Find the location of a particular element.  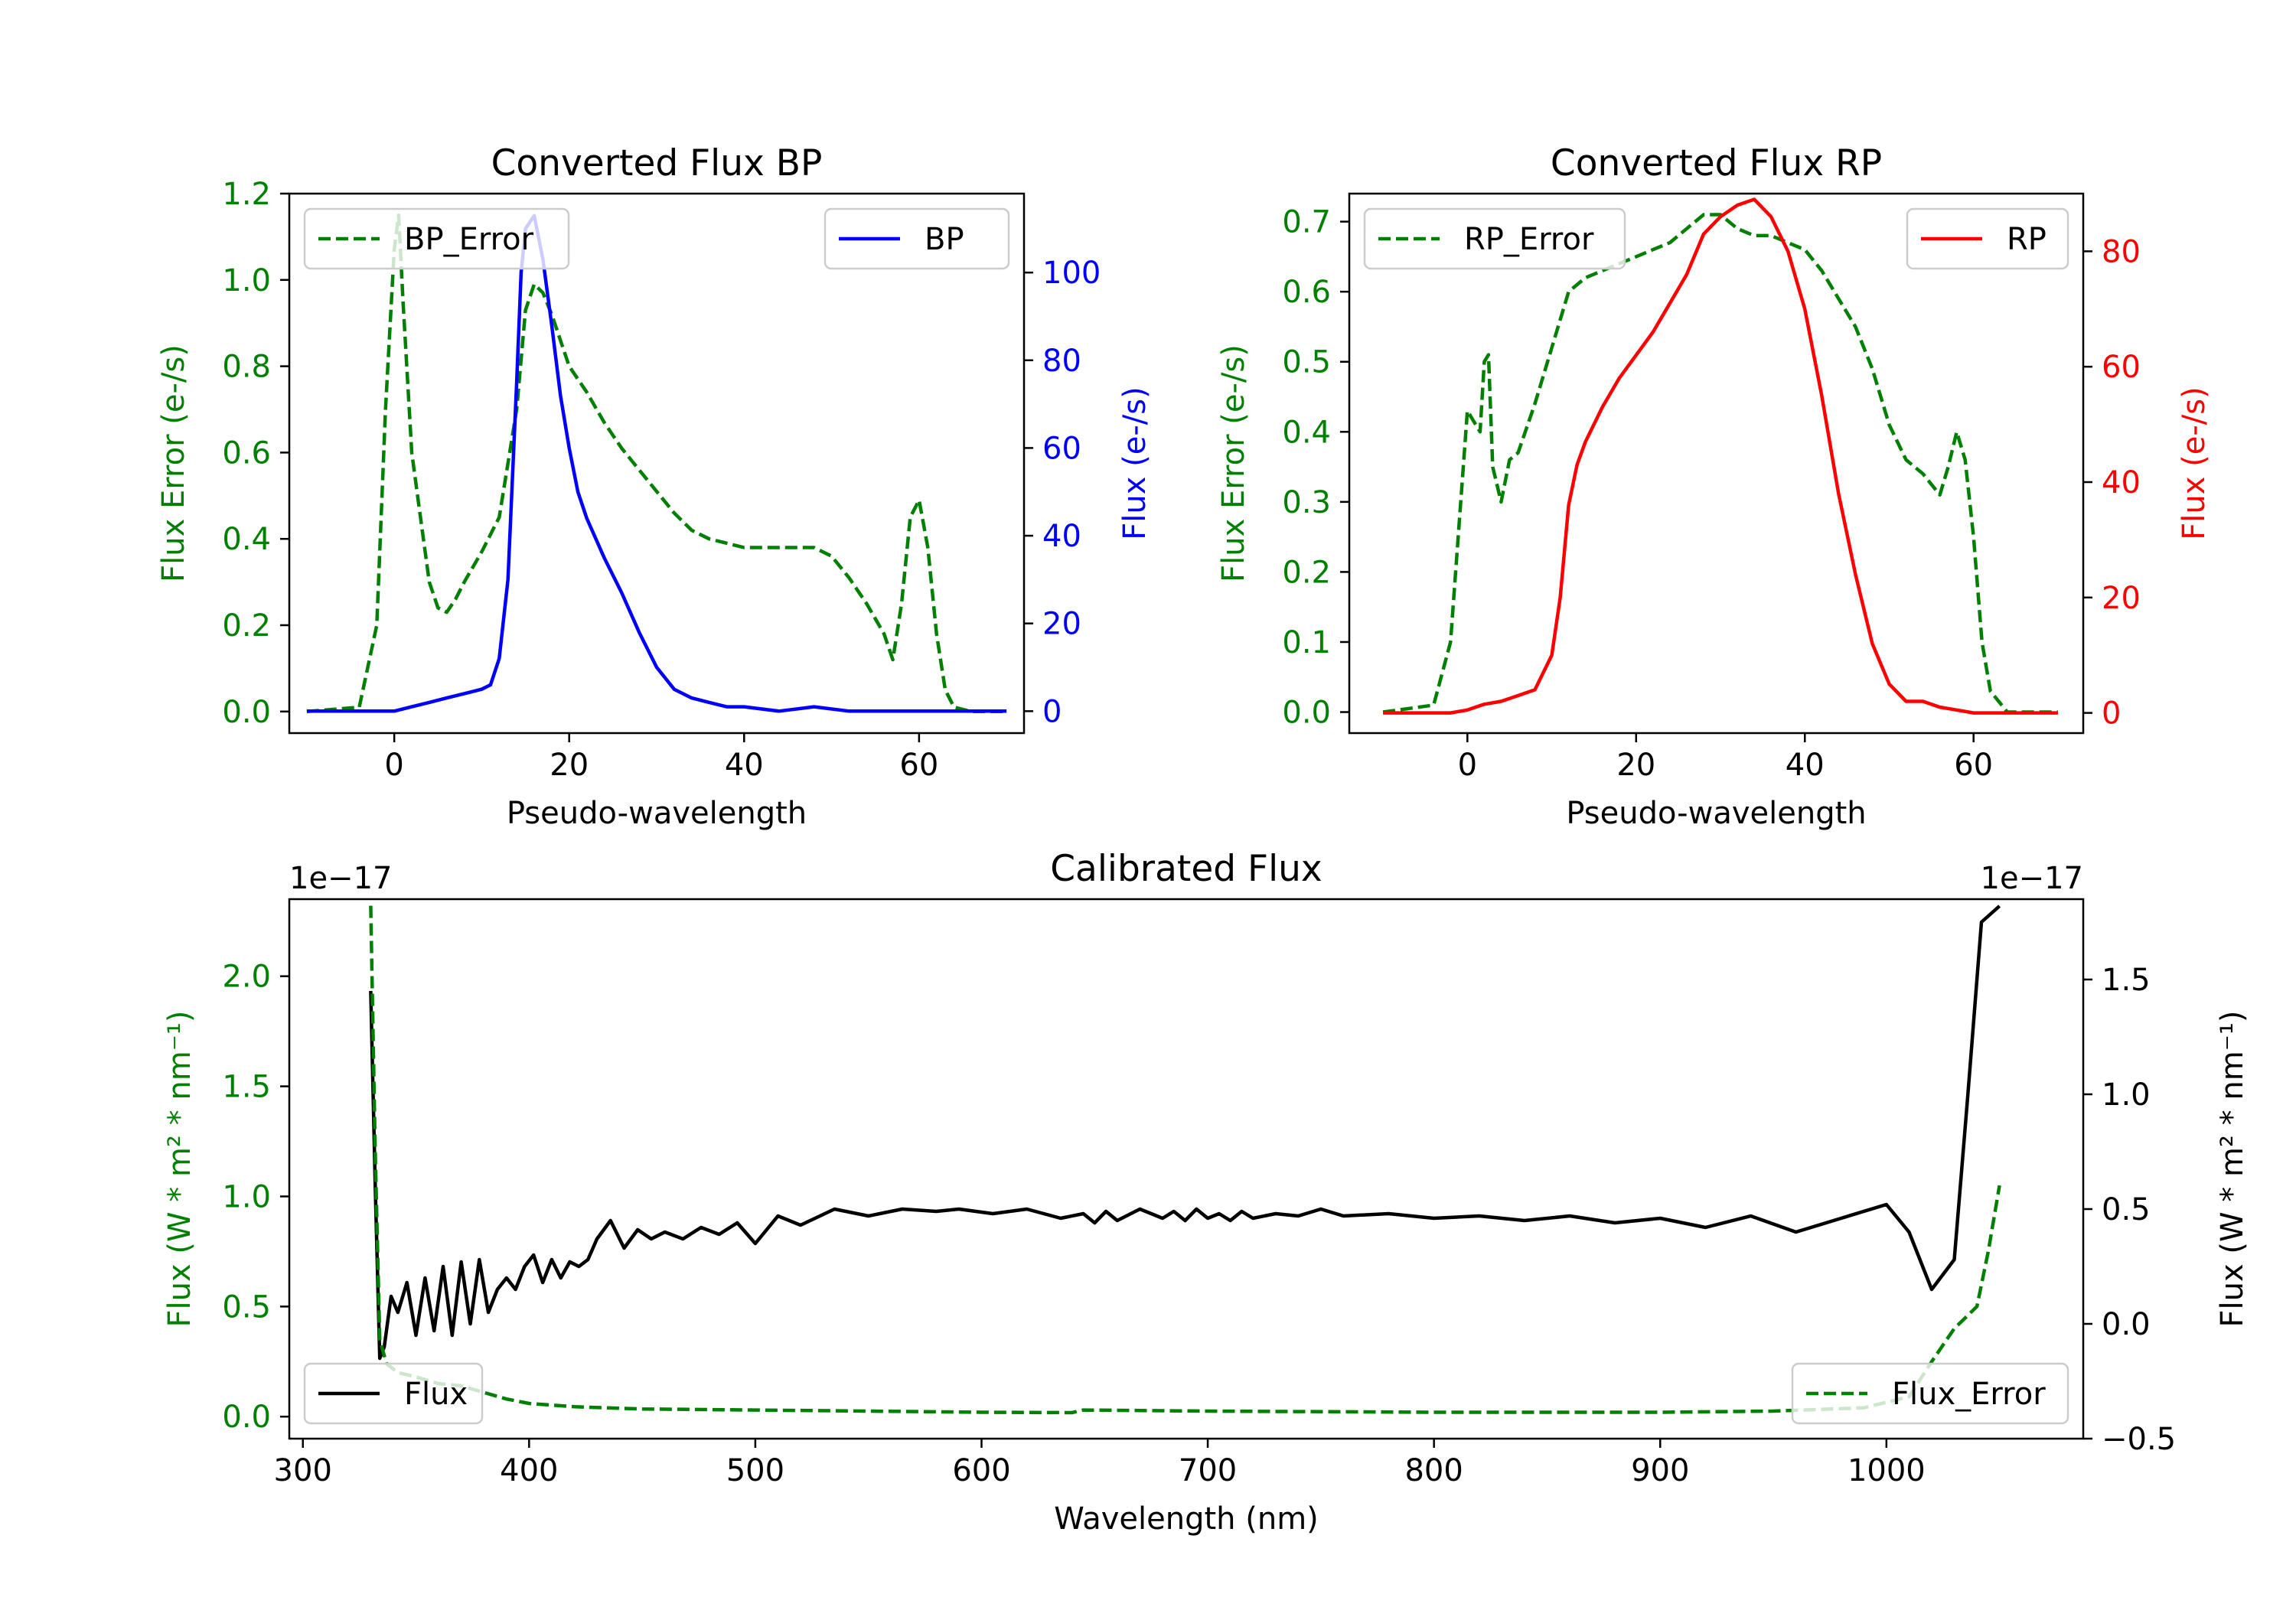

x-axis-label: Wavelength (nm) is located at coordinates (1186, 1519).